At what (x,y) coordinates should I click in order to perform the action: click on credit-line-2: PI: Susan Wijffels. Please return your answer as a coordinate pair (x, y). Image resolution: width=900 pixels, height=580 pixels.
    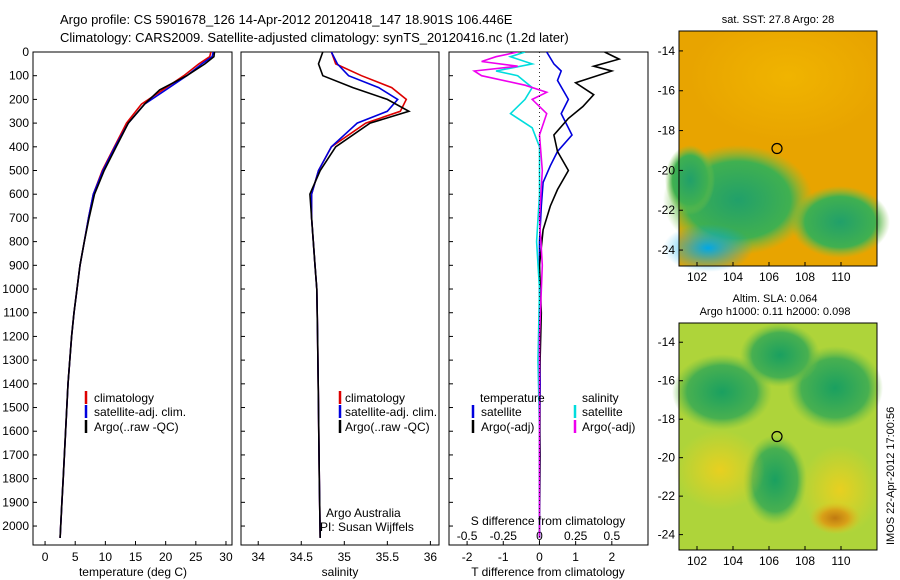
    Looking at the image, I should click on (367, 527).